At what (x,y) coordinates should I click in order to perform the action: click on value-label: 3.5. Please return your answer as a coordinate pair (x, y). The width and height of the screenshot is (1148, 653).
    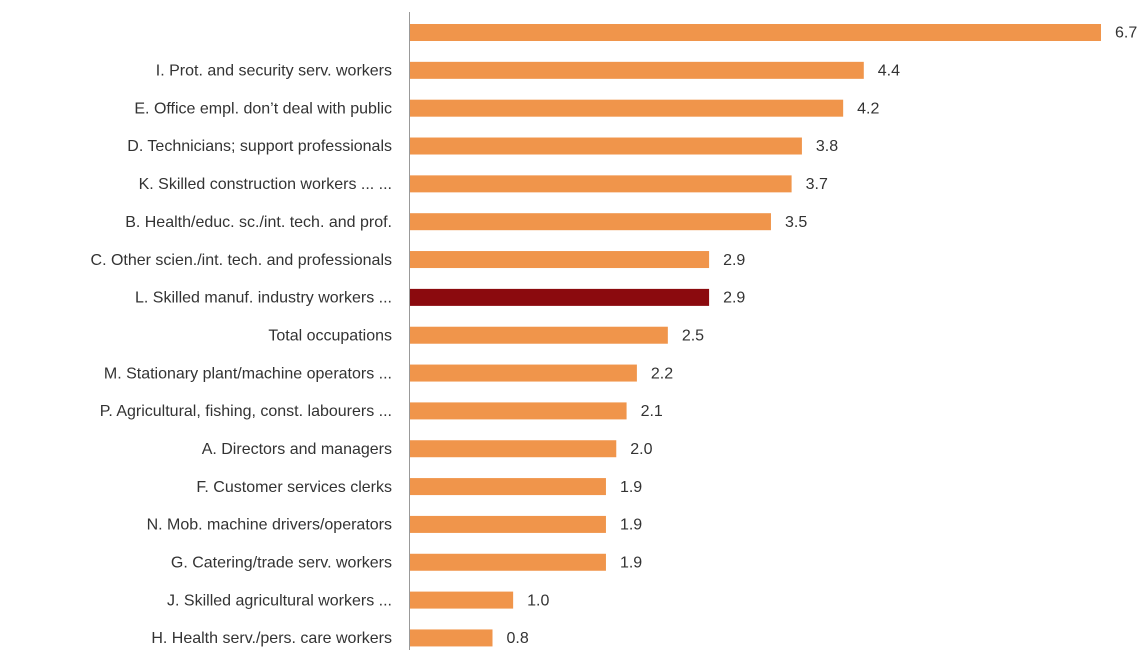
    Looking at the image, I should click on (796, 222).